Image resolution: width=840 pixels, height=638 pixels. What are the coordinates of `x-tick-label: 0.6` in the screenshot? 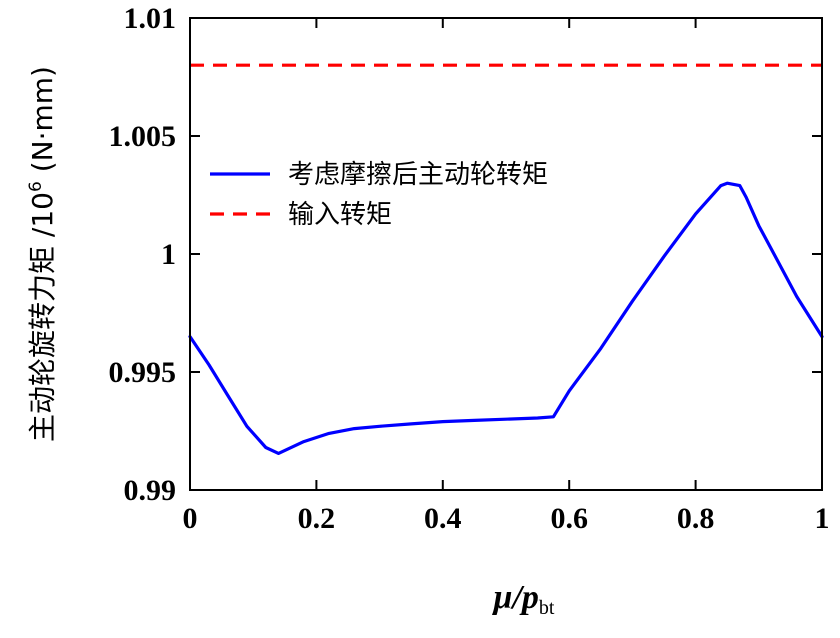 It's located at (569, 518).